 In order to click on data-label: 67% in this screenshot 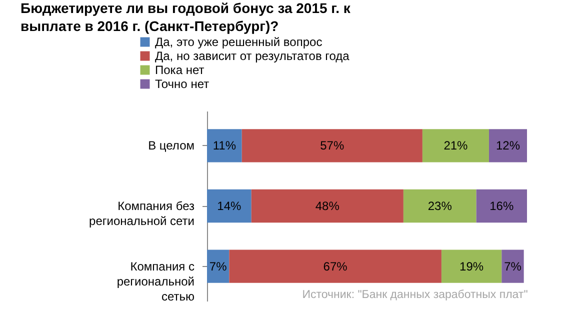, I will do `click(335, 266)`.